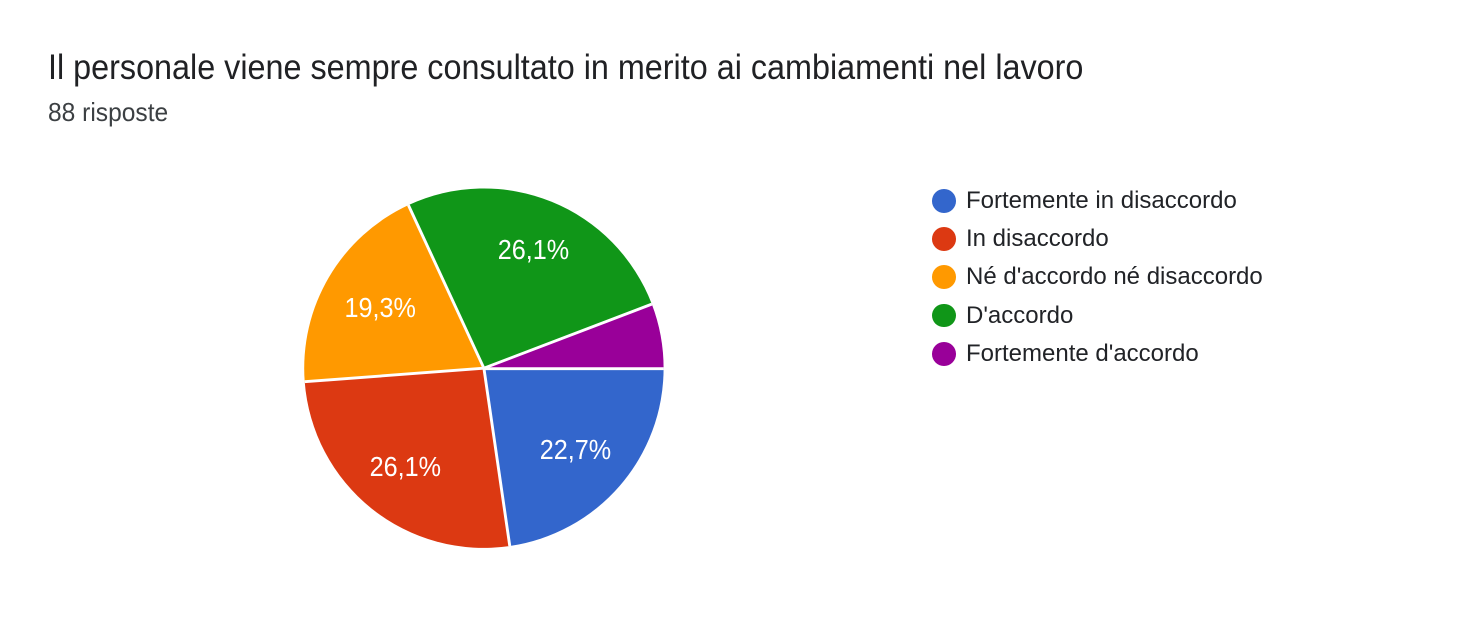 The height and width of the screenshot is (618, 1472). What do you see at coordinates (575, 450) in the screenshot?
I see `svg-text: 22,7%` at bounding box center [575, 450].